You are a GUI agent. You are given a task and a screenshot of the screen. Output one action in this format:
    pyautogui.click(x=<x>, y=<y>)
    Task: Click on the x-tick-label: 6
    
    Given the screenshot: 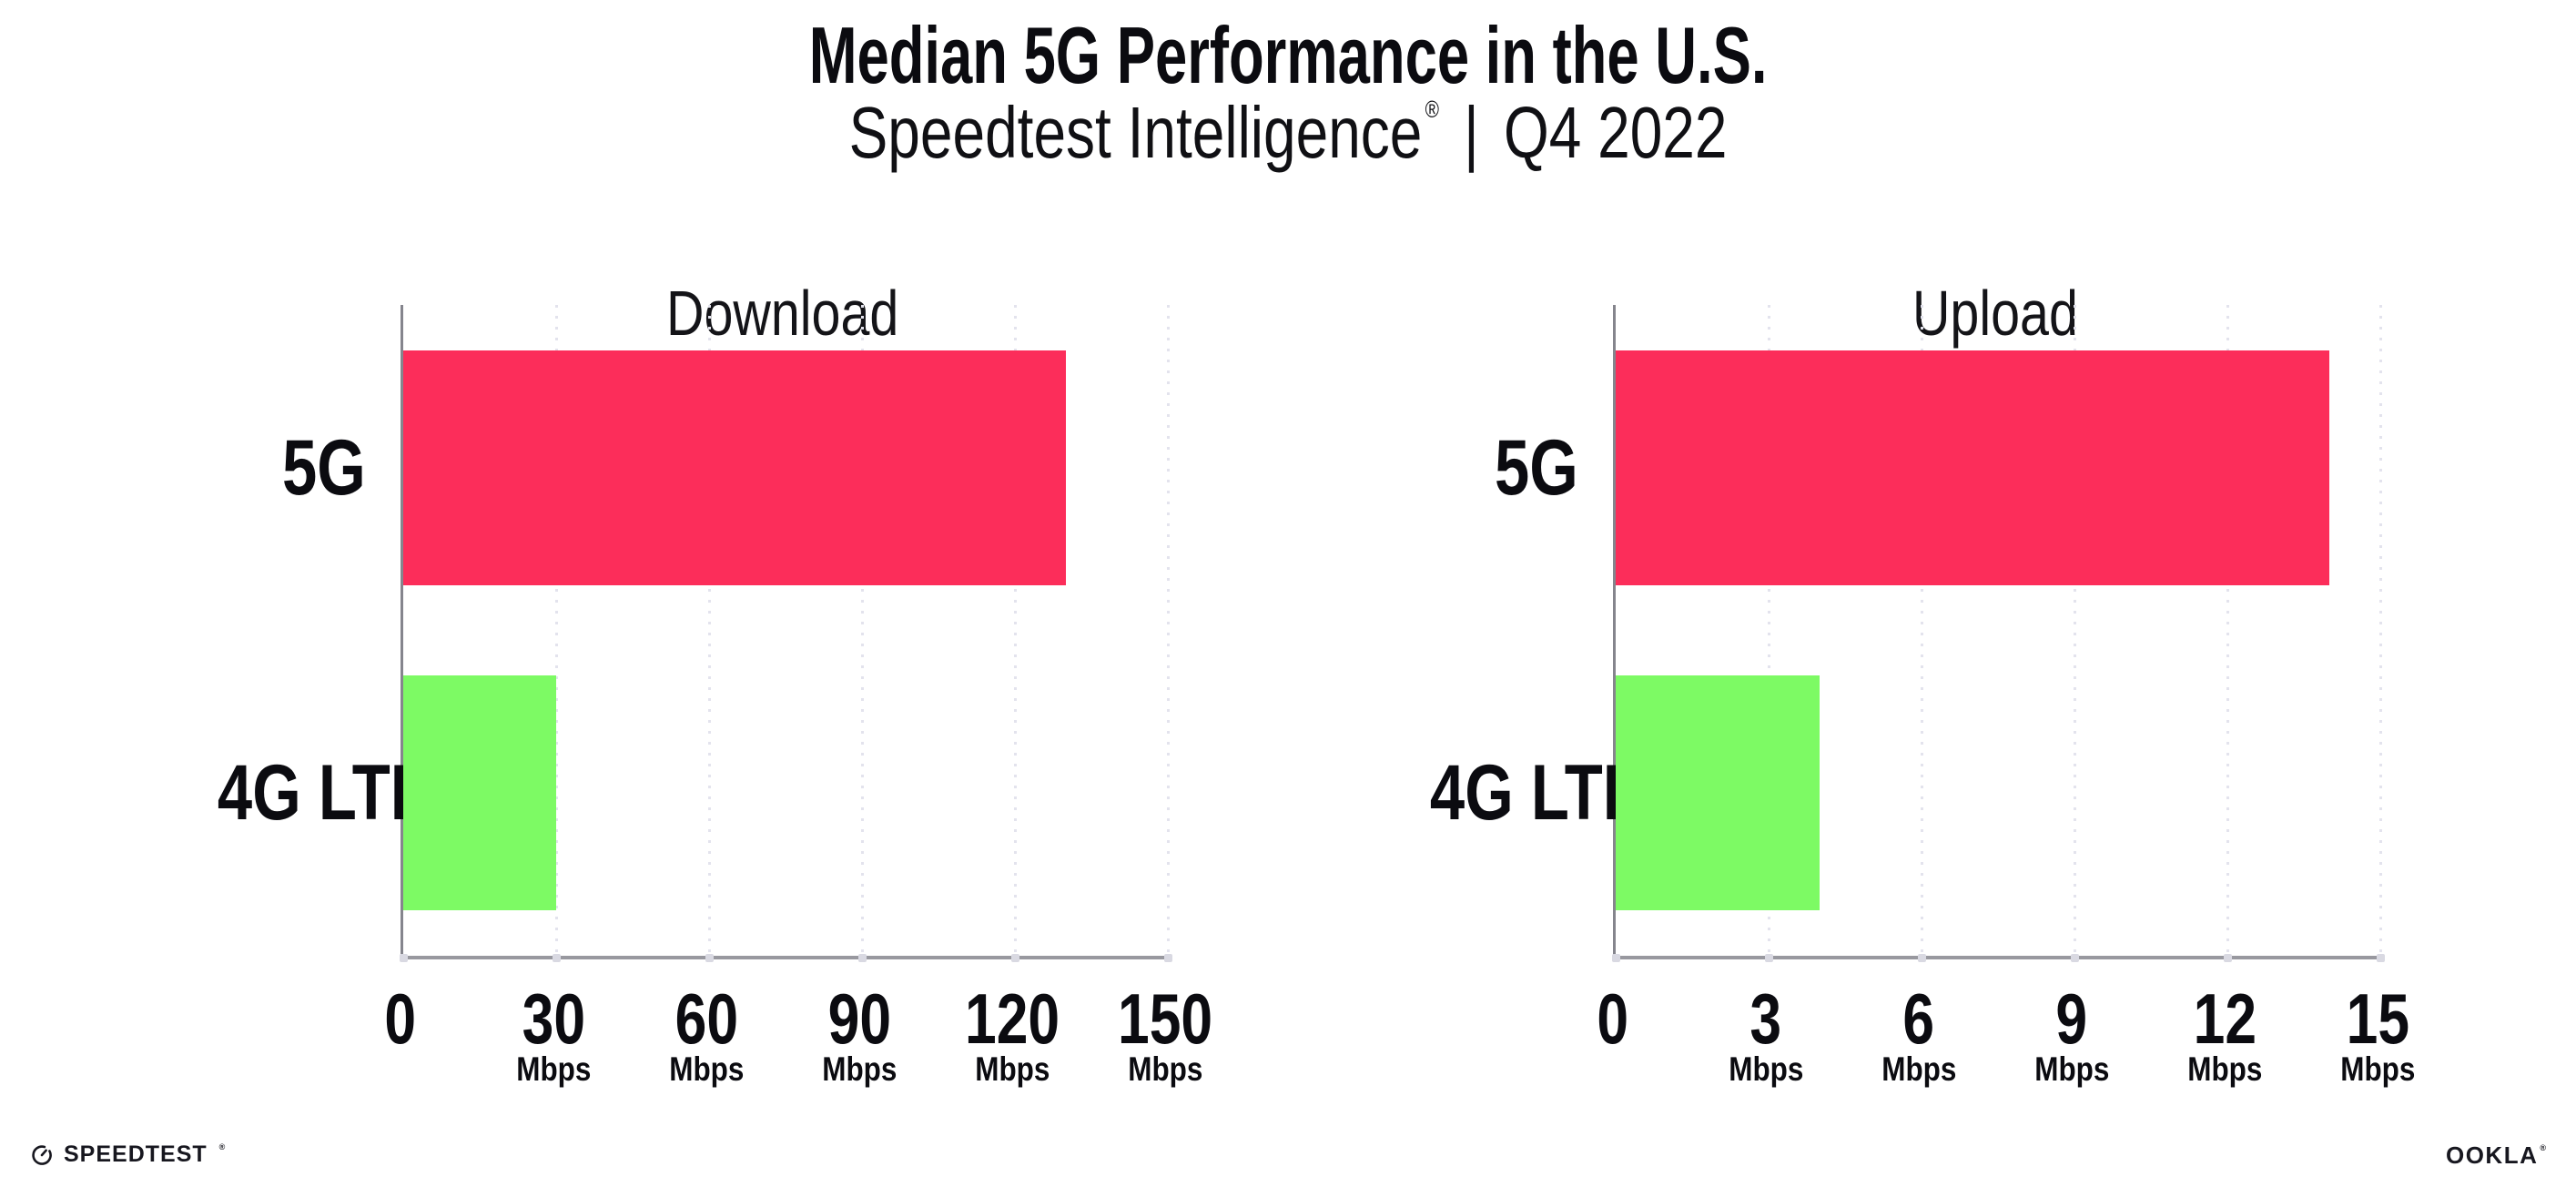 What is the action you would take?
    pyautogui.click(x=1918, y=1018)
    